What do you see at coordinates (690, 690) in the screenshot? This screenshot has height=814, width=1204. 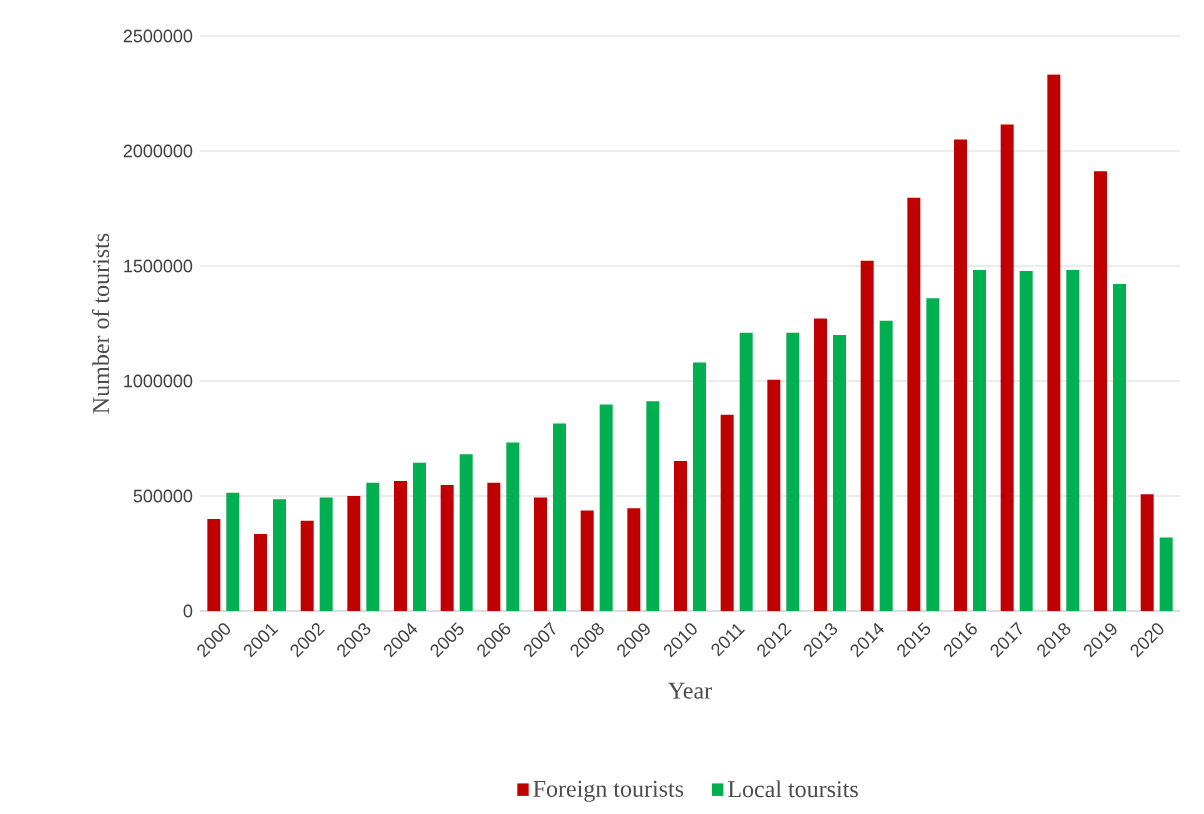 I see `x-axis-title: Year` at bounding box center [690, 690].